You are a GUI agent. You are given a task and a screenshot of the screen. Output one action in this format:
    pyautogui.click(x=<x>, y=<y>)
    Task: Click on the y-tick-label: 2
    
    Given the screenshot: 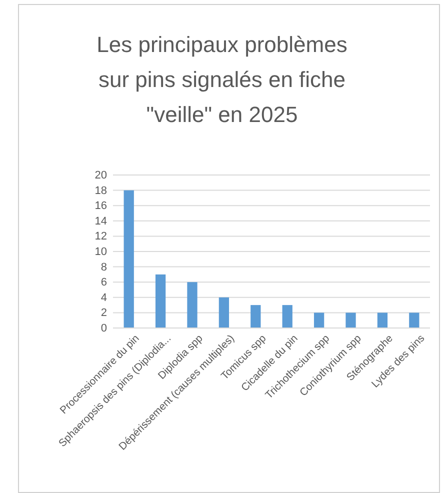 What is the action you would take?
    pyautogui.click(x=103, y=313)
    